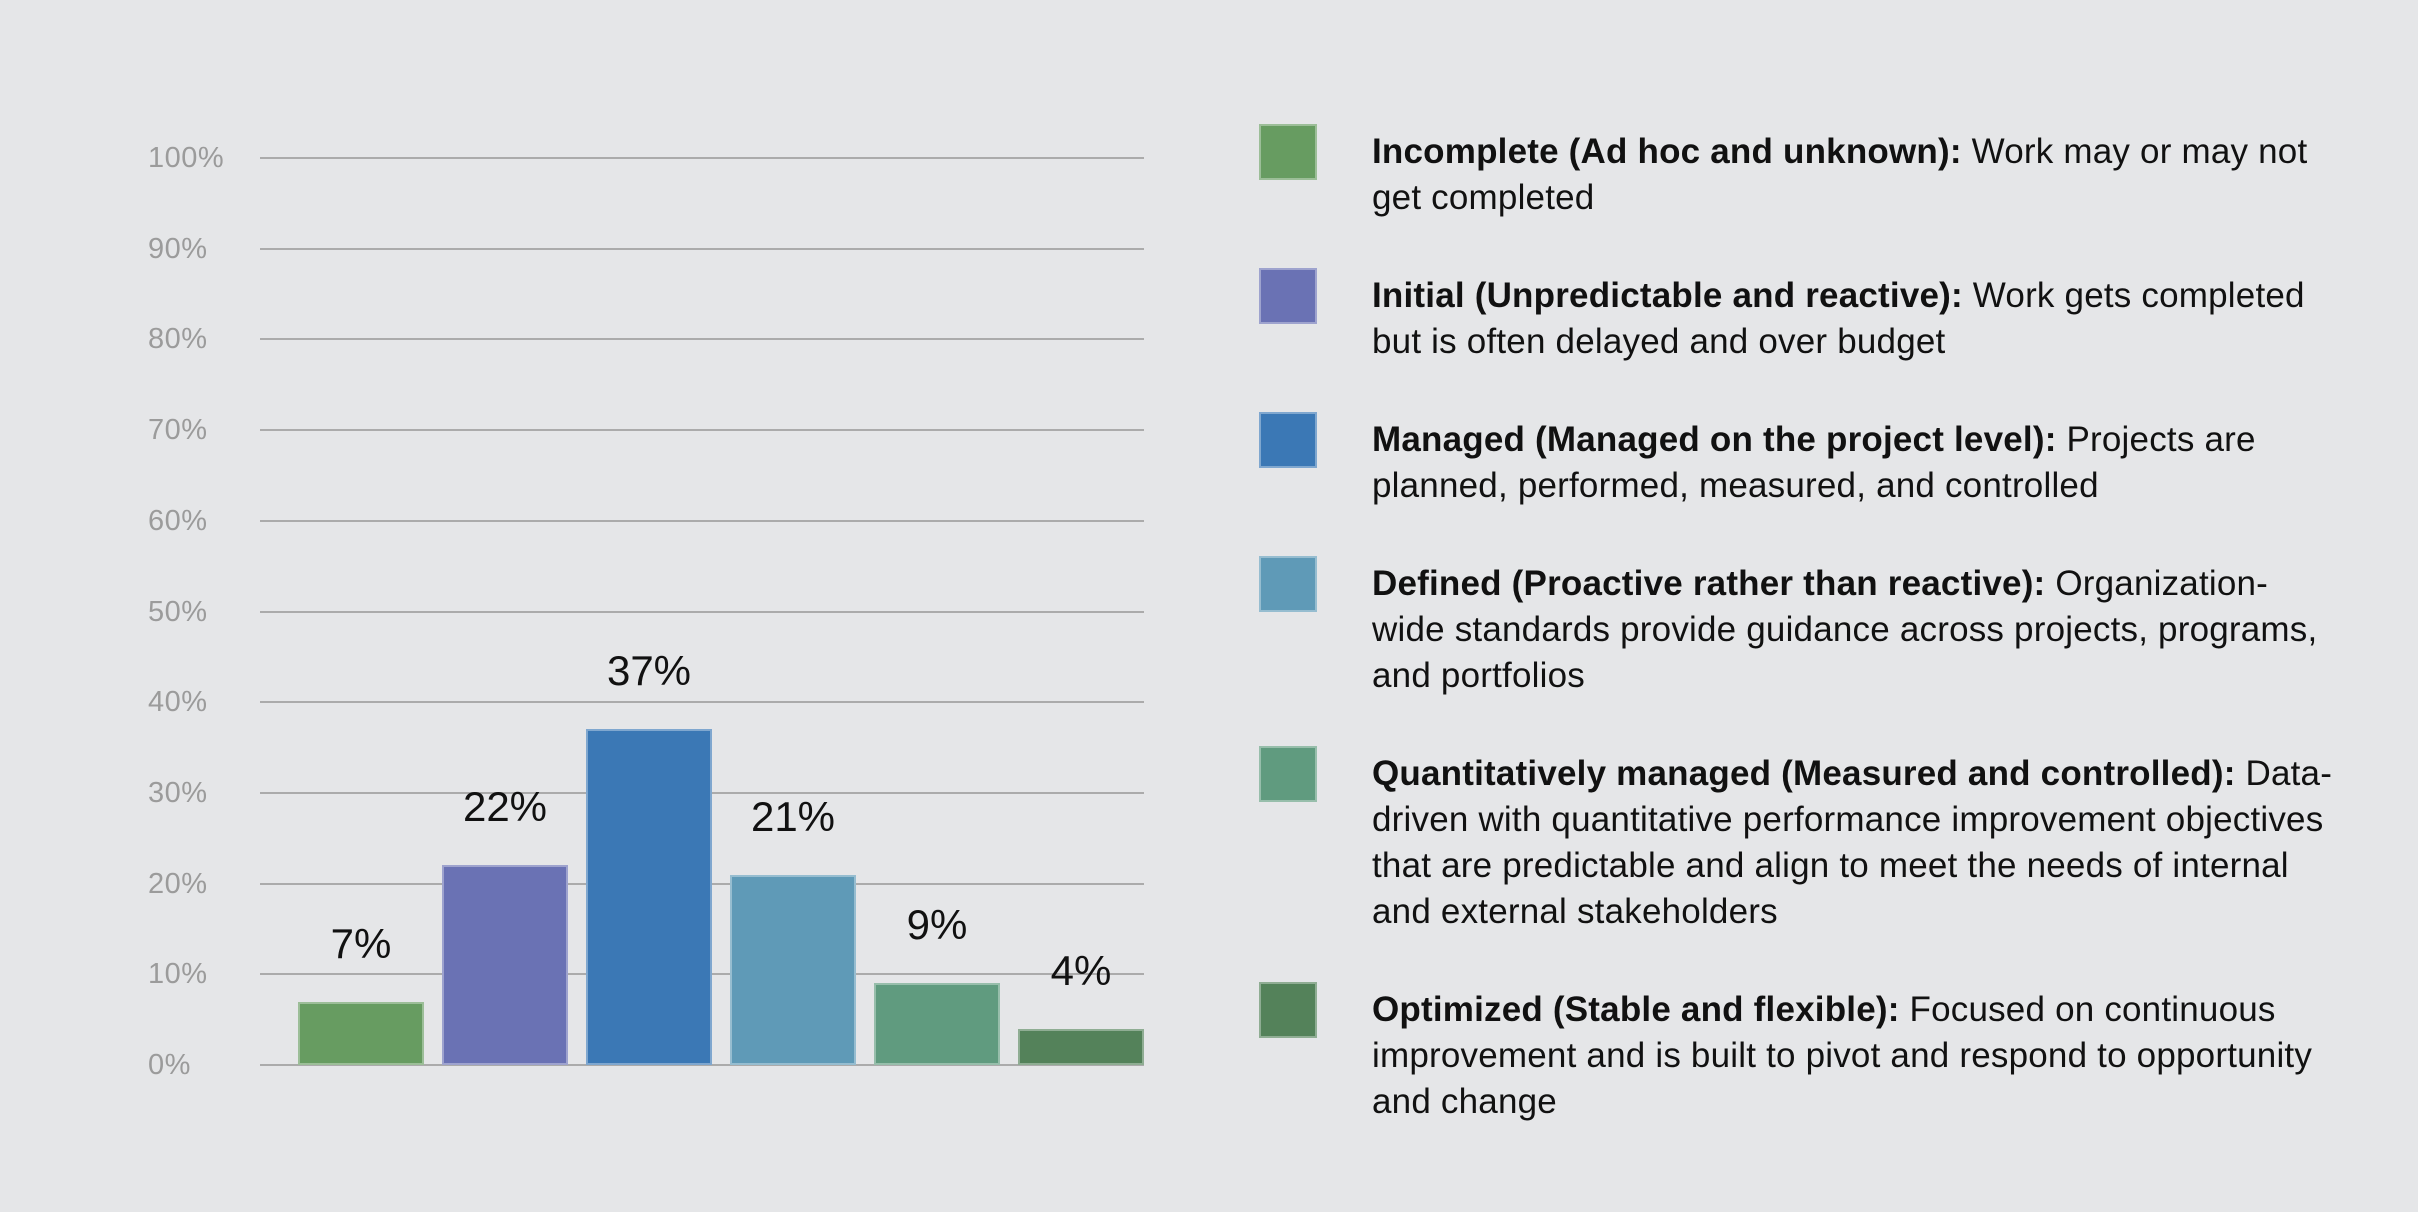 The width and height of the screenshot is (2418, 1212). What do you see at coordinates (1840, 174) in the screenshot?
I see `legend-description: Work may or may not get completed` at bounding box center [1840, 174].